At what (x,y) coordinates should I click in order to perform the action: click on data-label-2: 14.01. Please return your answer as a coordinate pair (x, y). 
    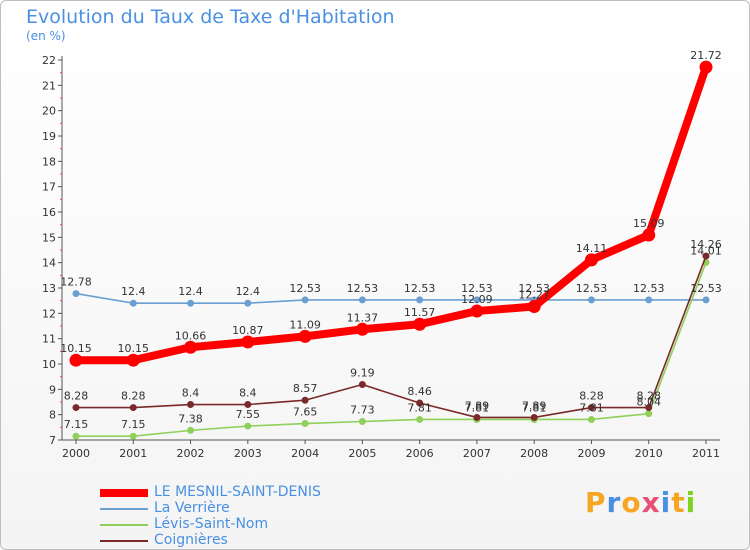
    Looking at the image, I should click on (706, 250).